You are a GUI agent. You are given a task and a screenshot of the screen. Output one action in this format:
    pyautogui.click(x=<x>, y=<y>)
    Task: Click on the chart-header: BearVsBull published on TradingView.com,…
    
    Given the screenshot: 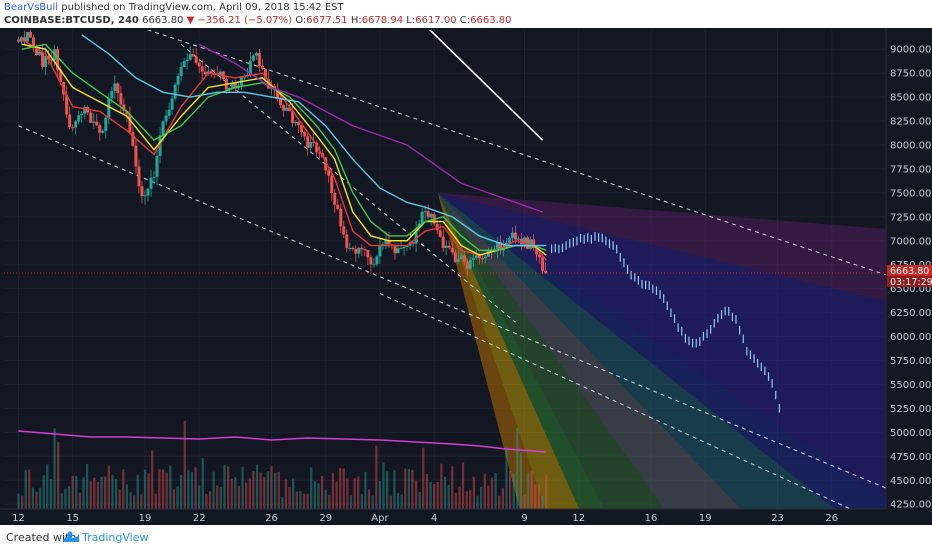 What is the action you would take?
    pyautogui.click(x=466, y=14)
    